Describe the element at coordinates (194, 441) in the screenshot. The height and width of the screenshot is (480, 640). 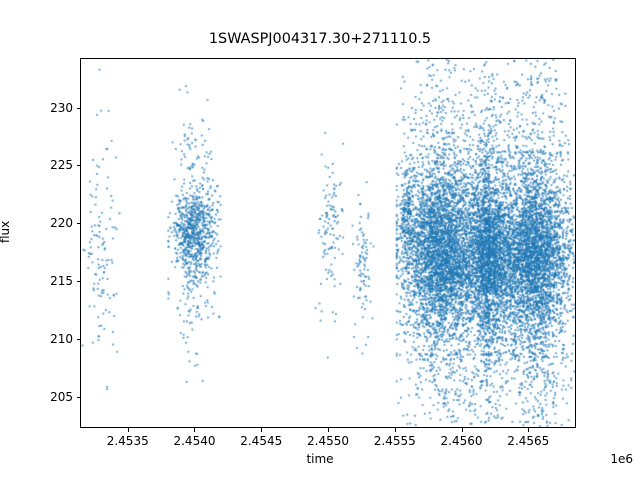
I see `x-tick-label: 2.4540` at that location.